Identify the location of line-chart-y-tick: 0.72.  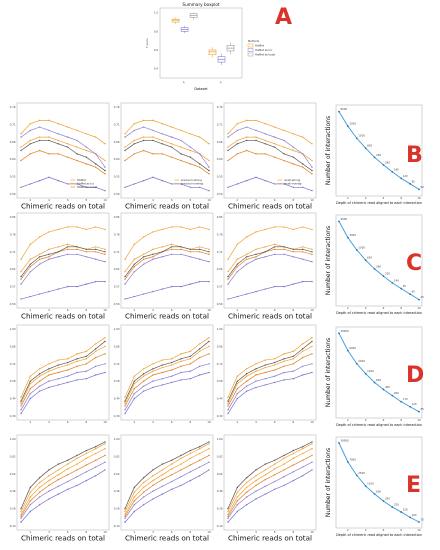
(13, 364).